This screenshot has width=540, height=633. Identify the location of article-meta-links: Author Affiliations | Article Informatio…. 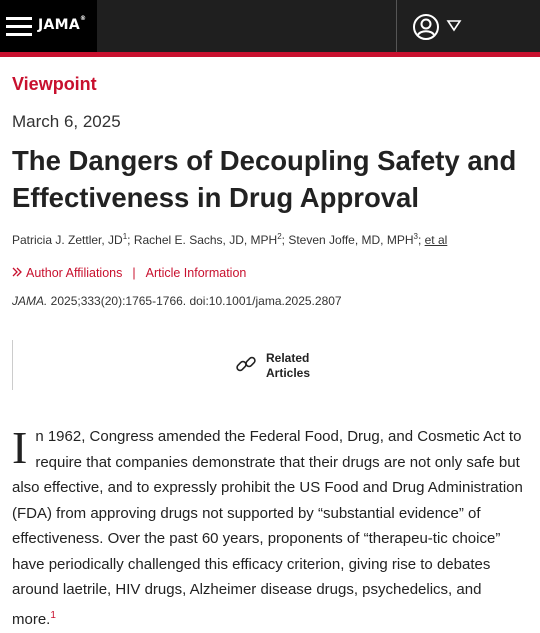
(129, 273).